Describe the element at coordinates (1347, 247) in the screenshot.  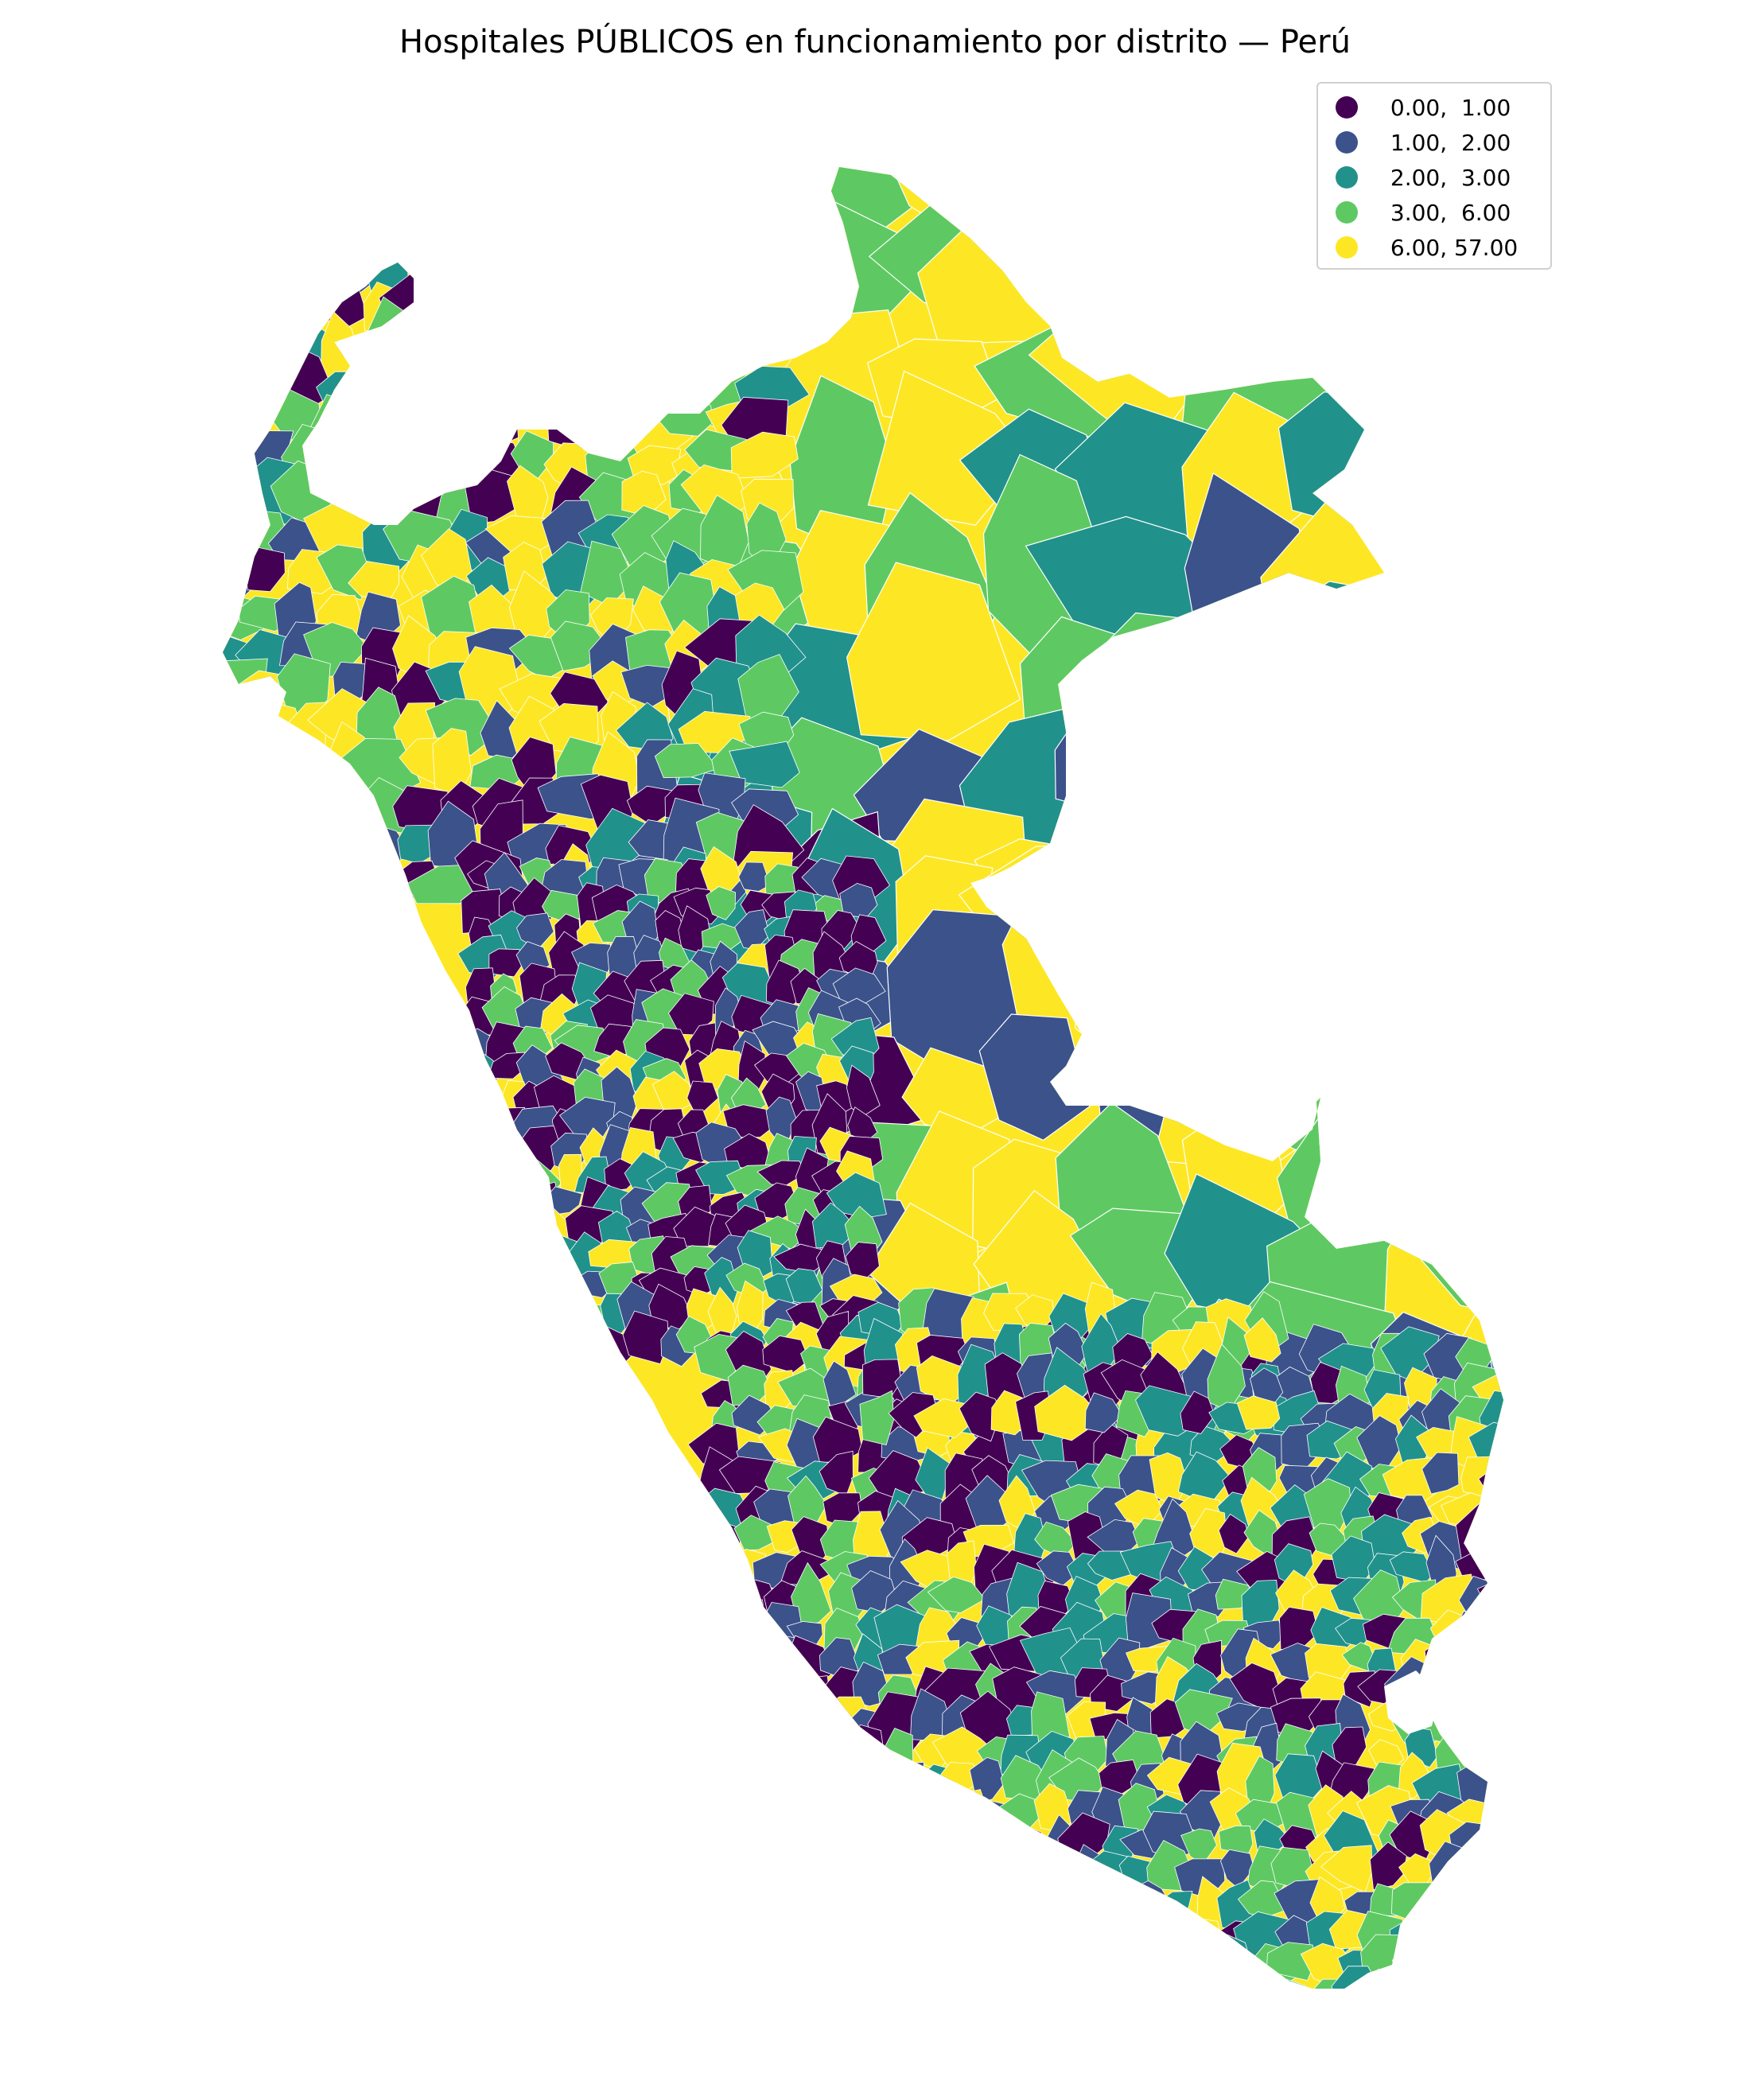
I see `legend-marker-icon` at that location.